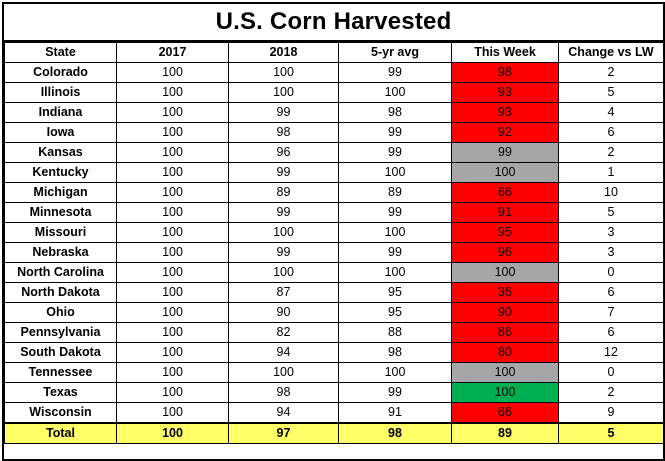  I want to click on title-bar: U.S. Corn Harvested, so click(333, 23).